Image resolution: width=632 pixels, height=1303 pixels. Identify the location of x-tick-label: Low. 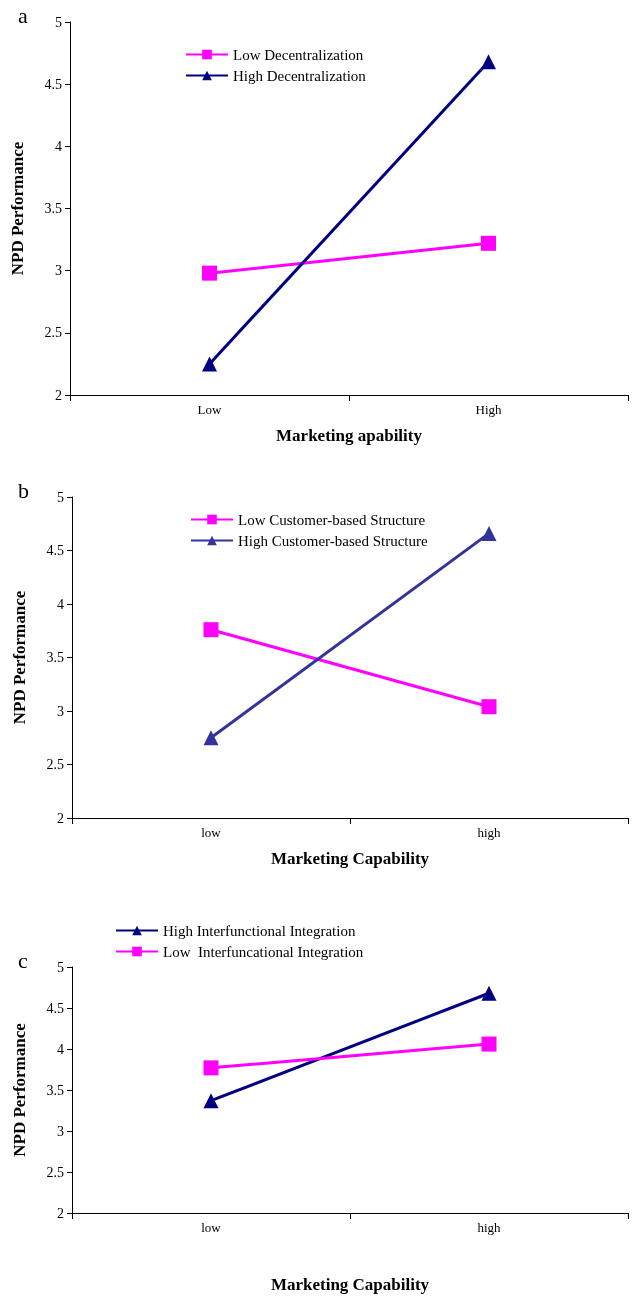
(210, 409).